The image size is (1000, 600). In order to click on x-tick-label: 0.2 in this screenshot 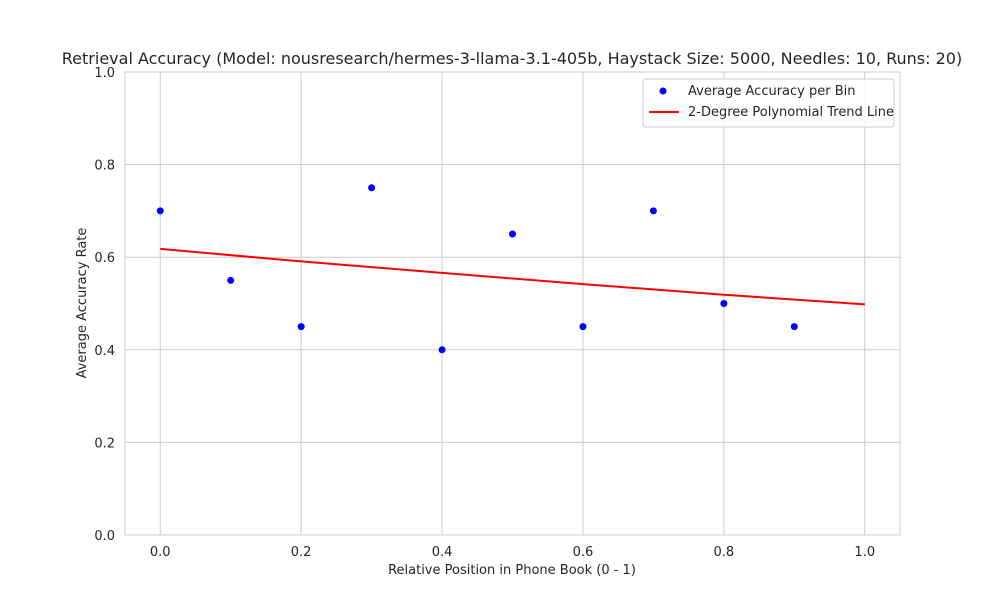, I will do `click(301, 552)`.